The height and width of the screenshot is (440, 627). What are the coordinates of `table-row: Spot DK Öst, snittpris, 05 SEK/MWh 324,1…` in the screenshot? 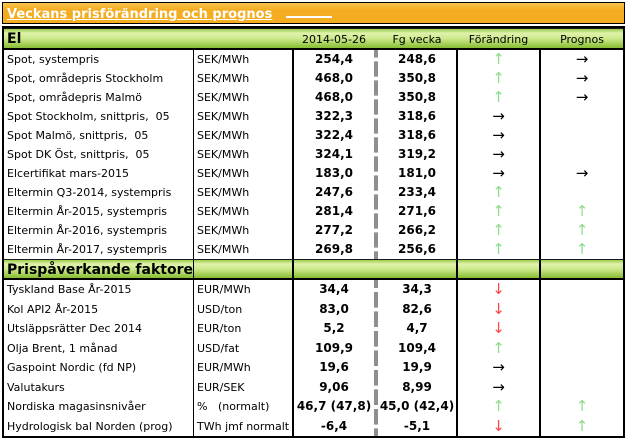 It's located at (313, 154).